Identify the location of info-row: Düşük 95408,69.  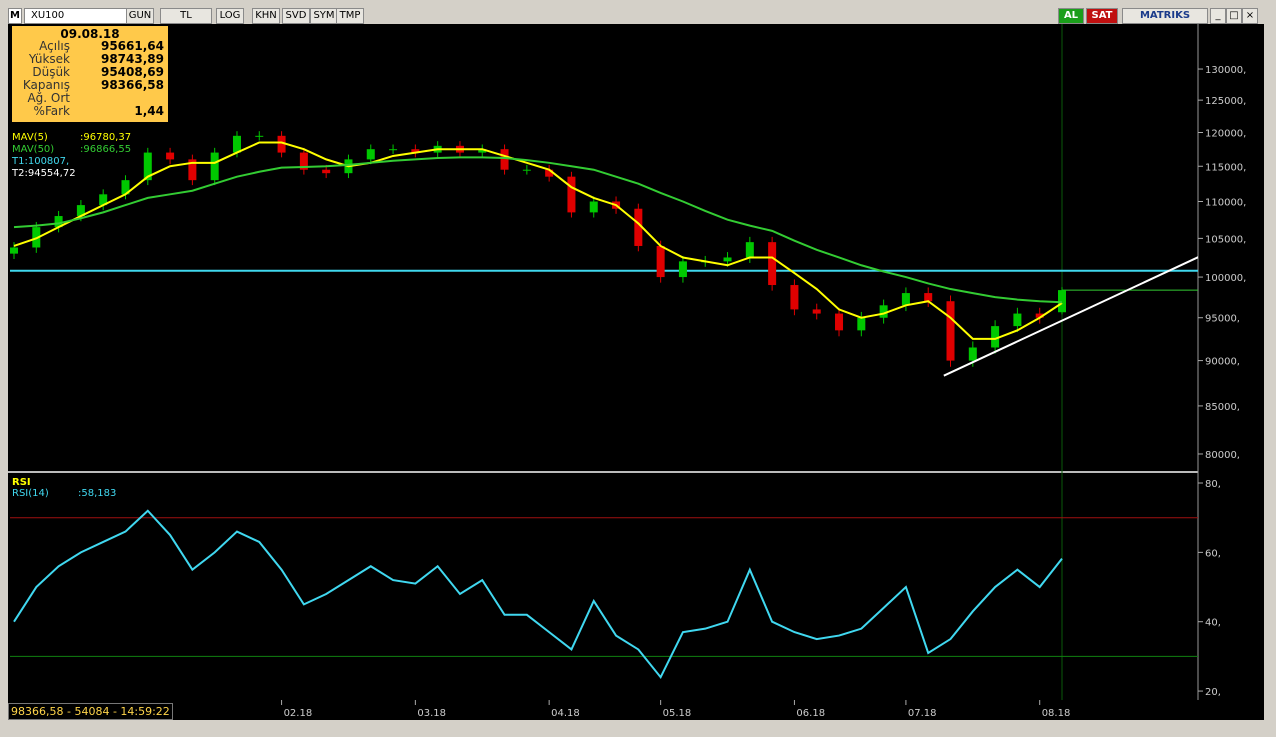
(90, 72).